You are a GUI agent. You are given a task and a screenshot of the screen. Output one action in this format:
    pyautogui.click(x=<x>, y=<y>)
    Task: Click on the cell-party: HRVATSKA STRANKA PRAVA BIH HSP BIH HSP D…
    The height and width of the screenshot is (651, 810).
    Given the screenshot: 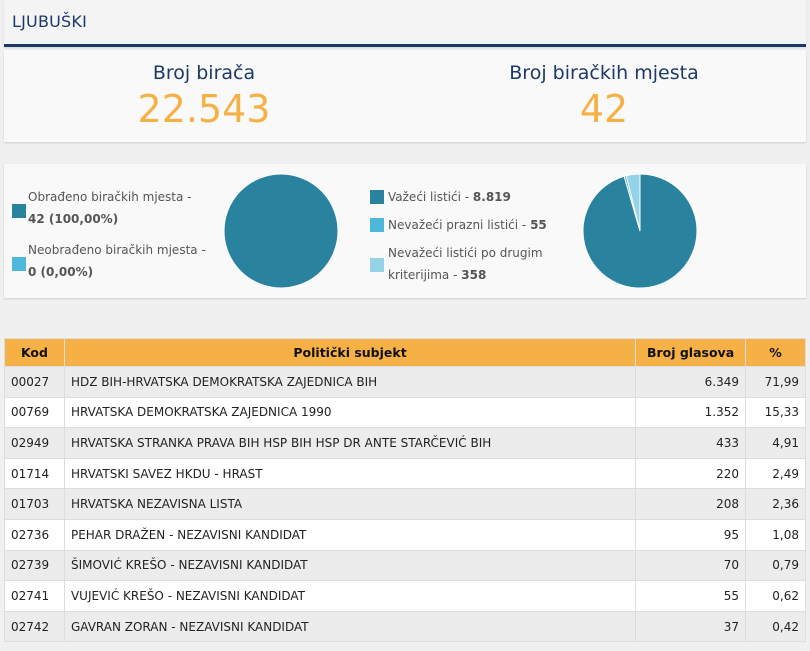 What is the action you would take?
    pyautogui.click(x=350, y=443)
    